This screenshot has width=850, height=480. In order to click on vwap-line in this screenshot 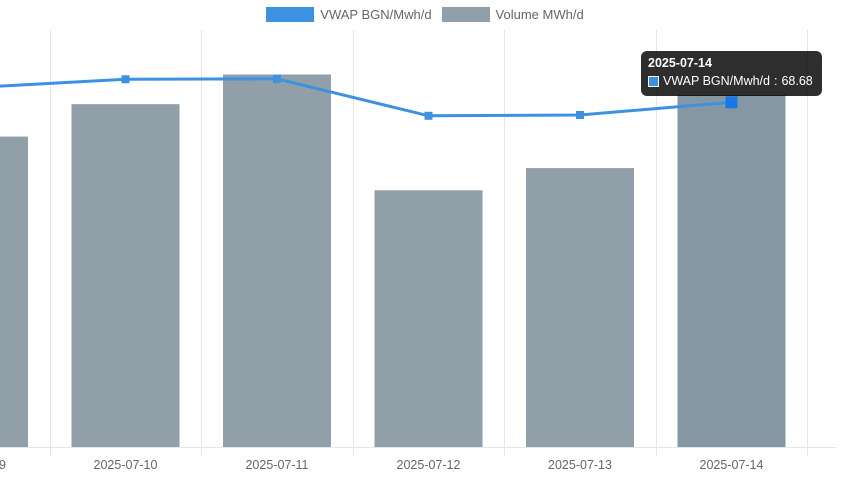, I will do `click(369, 97)`.